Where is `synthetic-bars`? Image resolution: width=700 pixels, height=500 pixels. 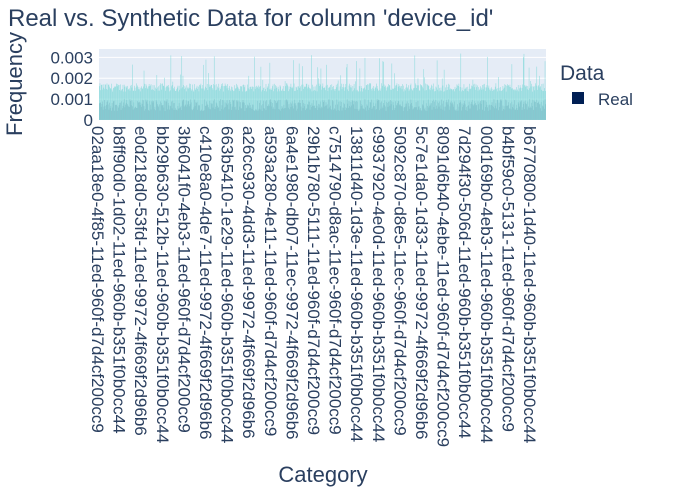 synthetic-bars is located at coordinates (322, 87).